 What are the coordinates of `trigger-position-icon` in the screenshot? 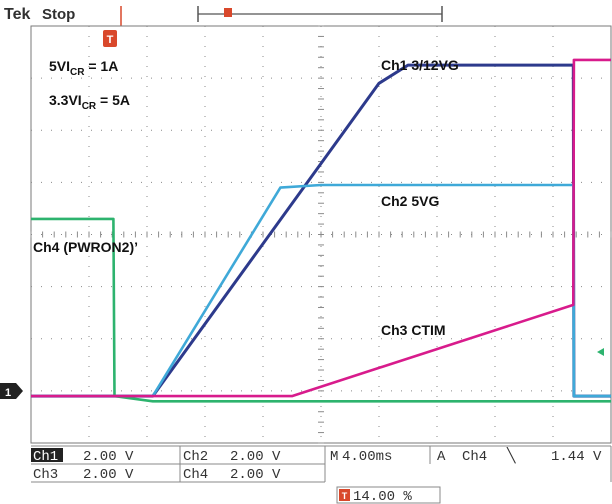 It's located at (228, 12).